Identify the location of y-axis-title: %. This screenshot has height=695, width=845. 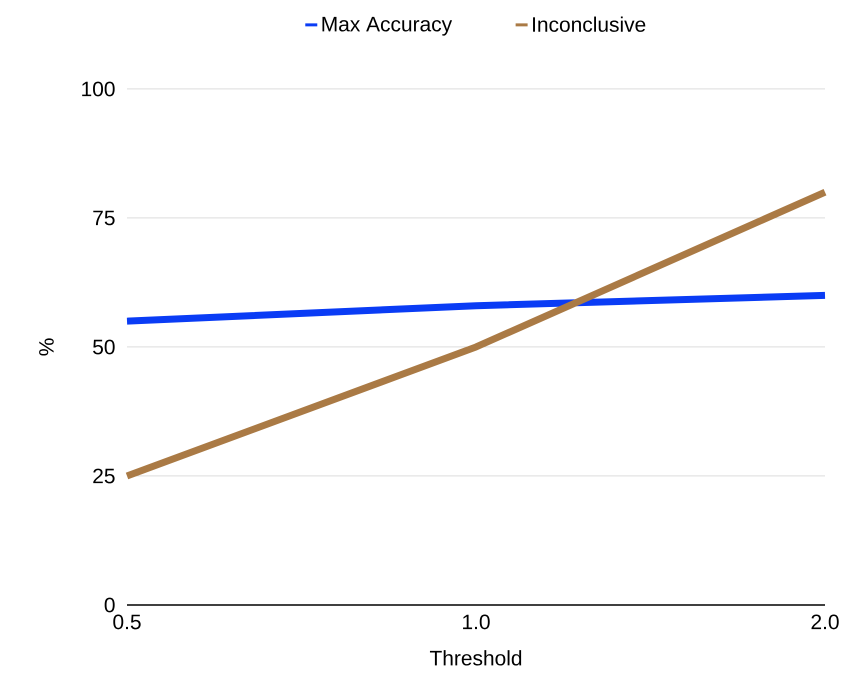
(46, 347).